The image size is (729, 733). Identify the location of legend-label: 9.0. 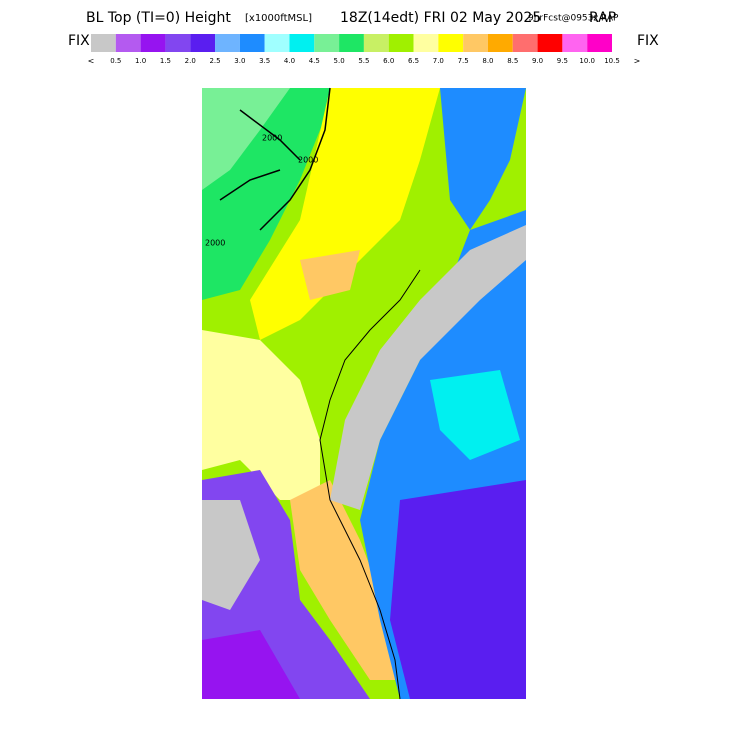
(537, 61).